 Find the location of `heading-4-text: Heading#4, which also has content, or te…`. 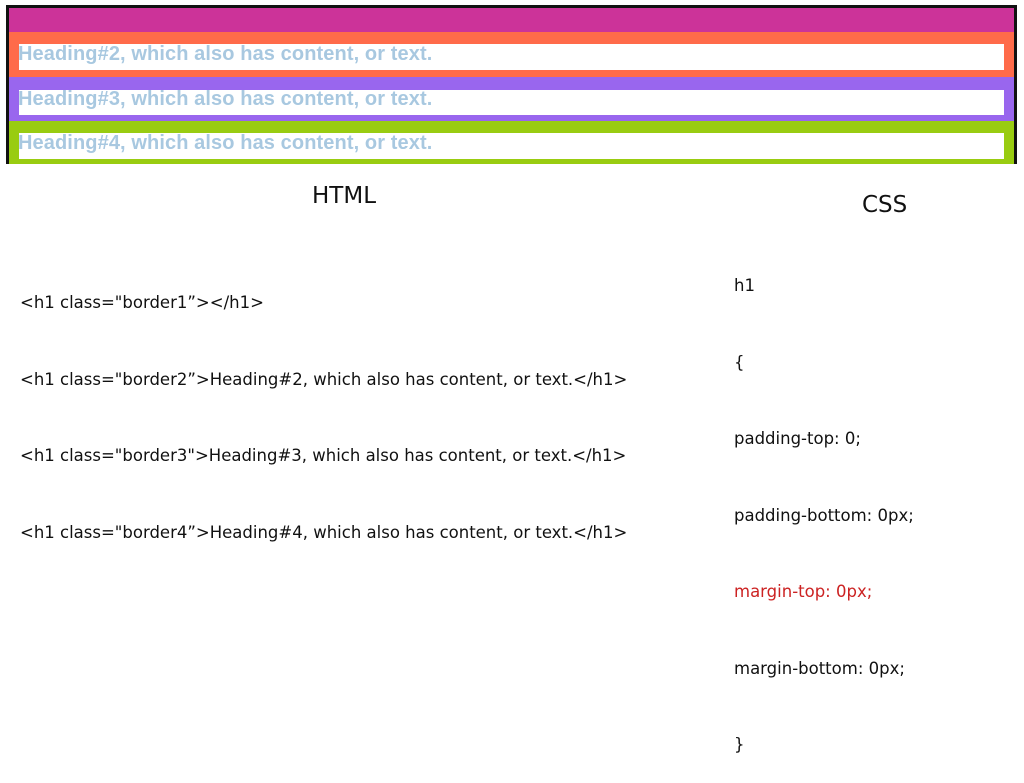

heading-4-text: Heading#4, which also has content, or te… is located at coordinates (225, 143).